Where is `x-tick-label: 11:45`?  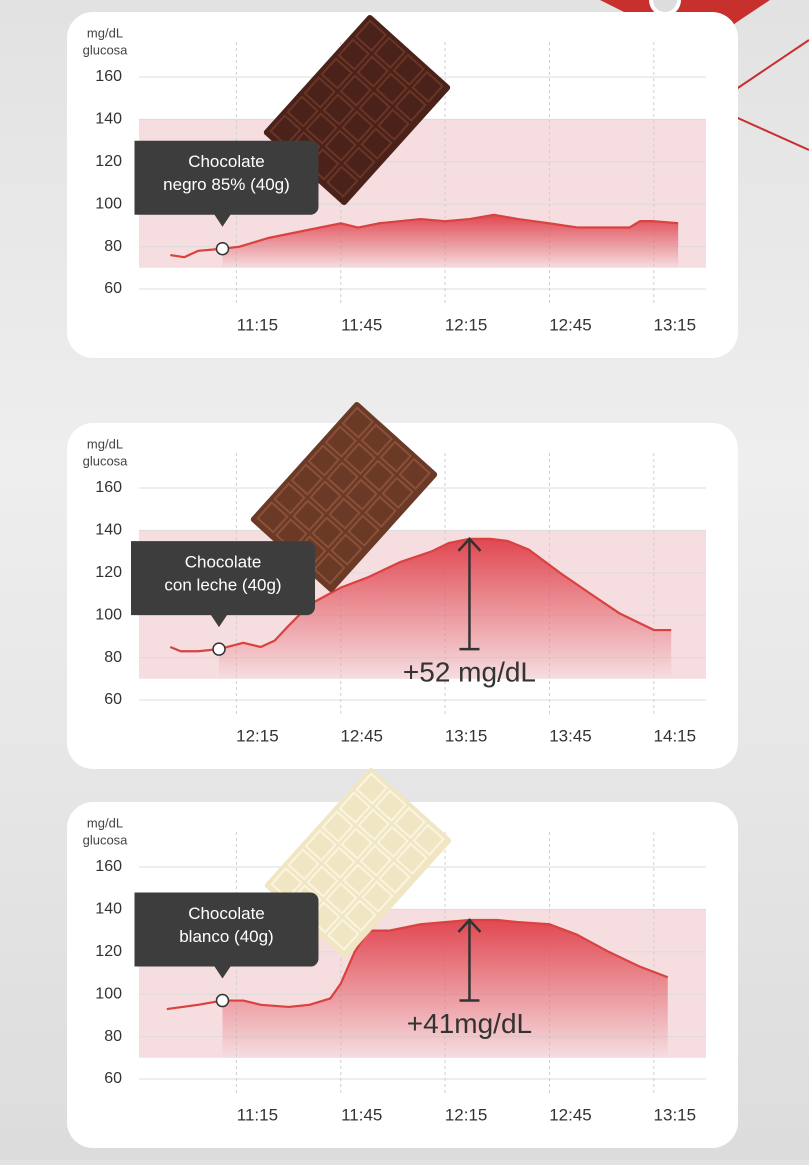 x-tick-label: 11:45 is located at coordinates (361, 1114).